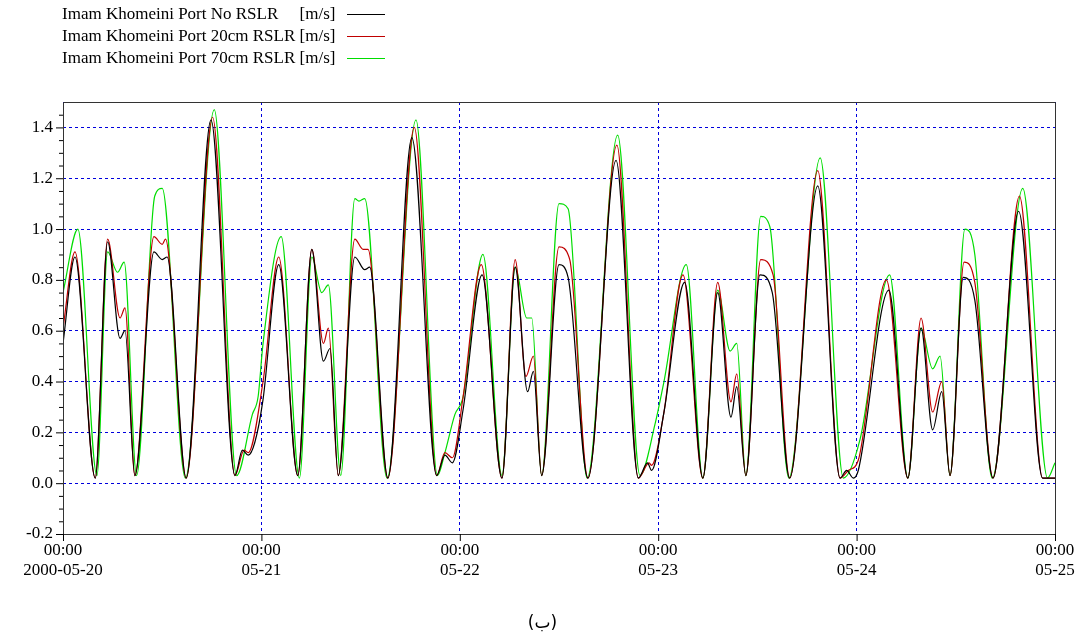  I want to click on y-tick-label: 1.0, so click(42, 228).